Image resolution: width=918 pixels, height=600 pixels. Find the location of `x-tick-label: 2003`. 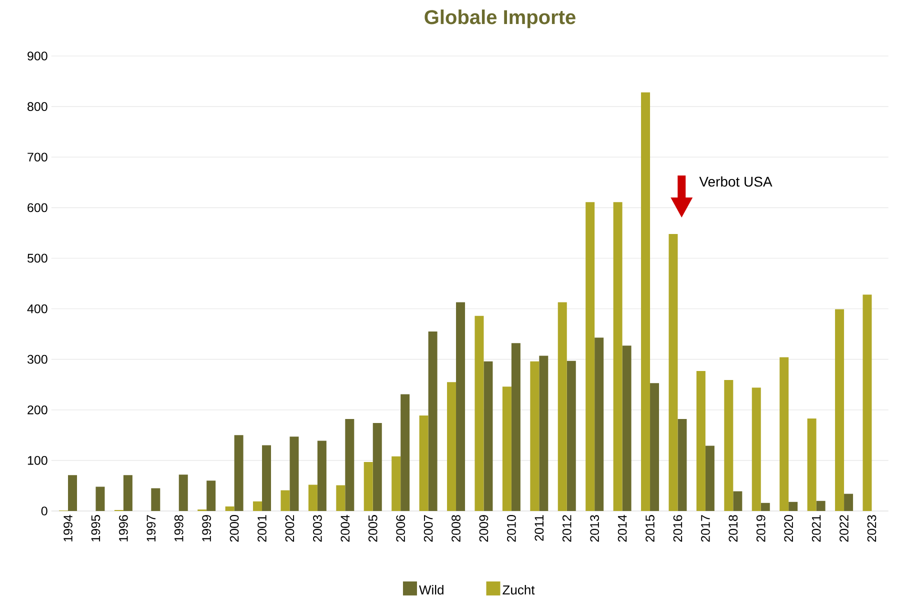

x-tick-label: 2003 is located at coordinates (317, 528).